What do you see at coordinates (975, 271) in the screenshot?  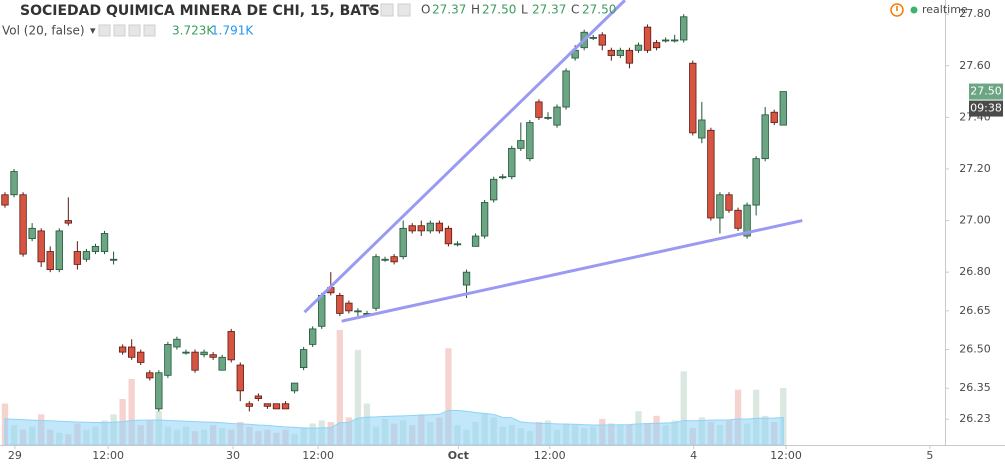 I see `y-tick-label: 26.80` at bounding box center [975, 271].